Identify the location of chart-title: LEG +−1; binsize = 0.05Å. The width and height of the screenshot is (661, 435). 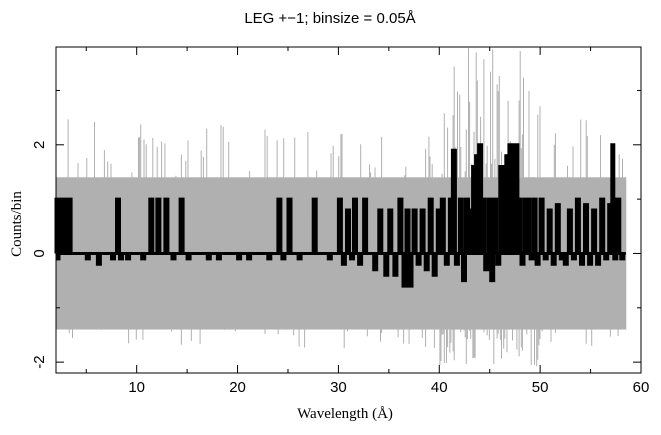
(329, 18).